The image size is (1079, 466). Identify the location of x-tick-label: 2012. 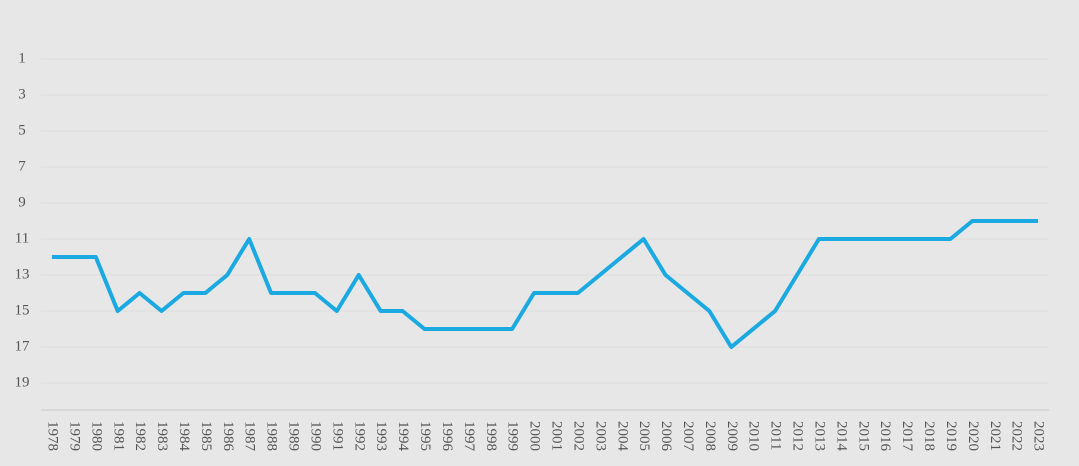
(798, 436).